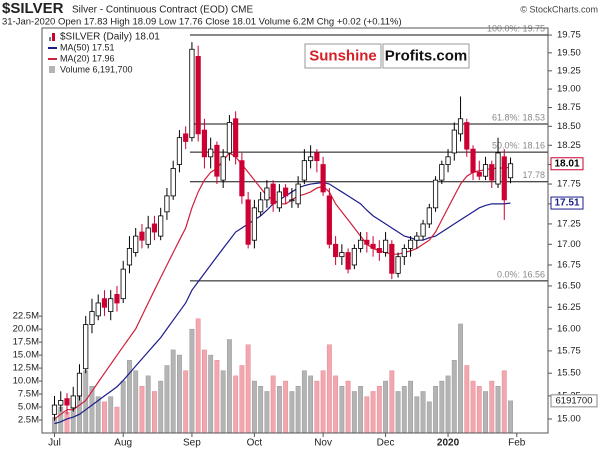 The height and width of the screenshot is (450, 600). Describe the element at coordinates (569, 264) in the screenshot. I see `y-tick-label: 16.75` at that location.